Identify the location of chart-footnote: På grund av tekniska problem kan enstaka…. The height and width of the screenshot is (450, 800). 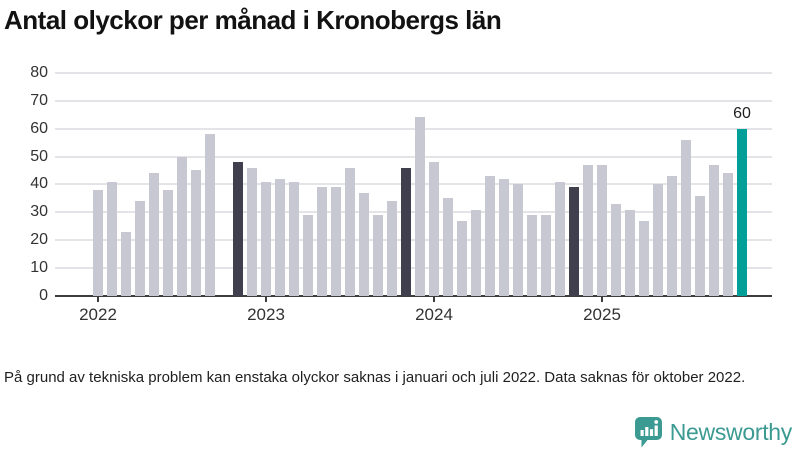
(375, 377).